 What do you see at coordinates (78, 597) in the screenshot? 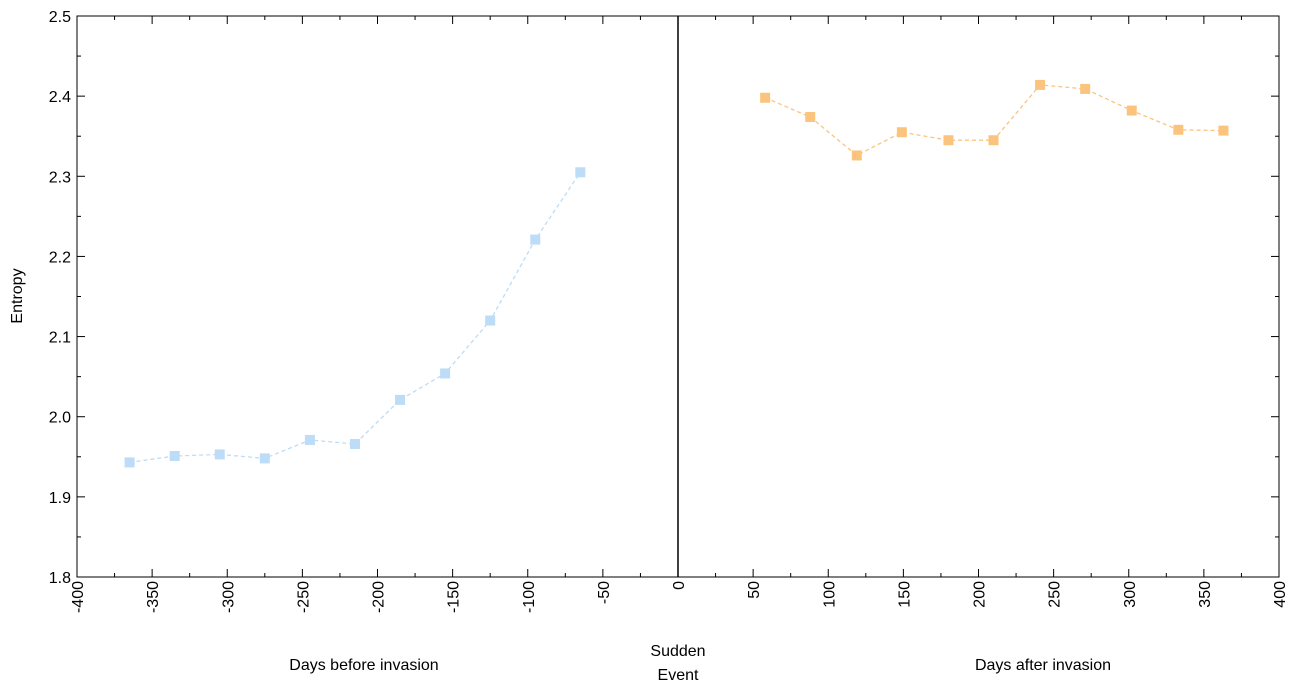
I see `x-tick-label: -400` at bounding box center [78, 597].